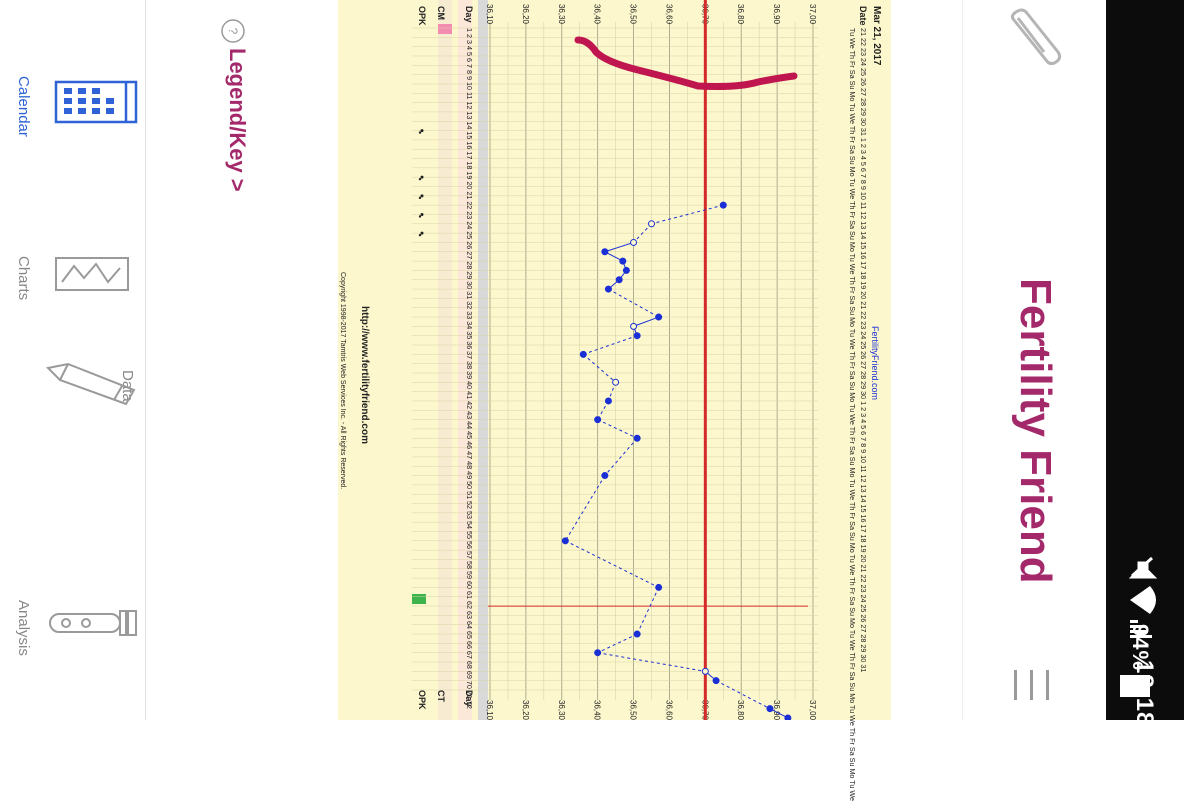 This screenshot has width=1184, height=801. What do you see at coordinates (90, 387) in the screenshot?
I see `pencil-icon` at bounding box center [90, 387].